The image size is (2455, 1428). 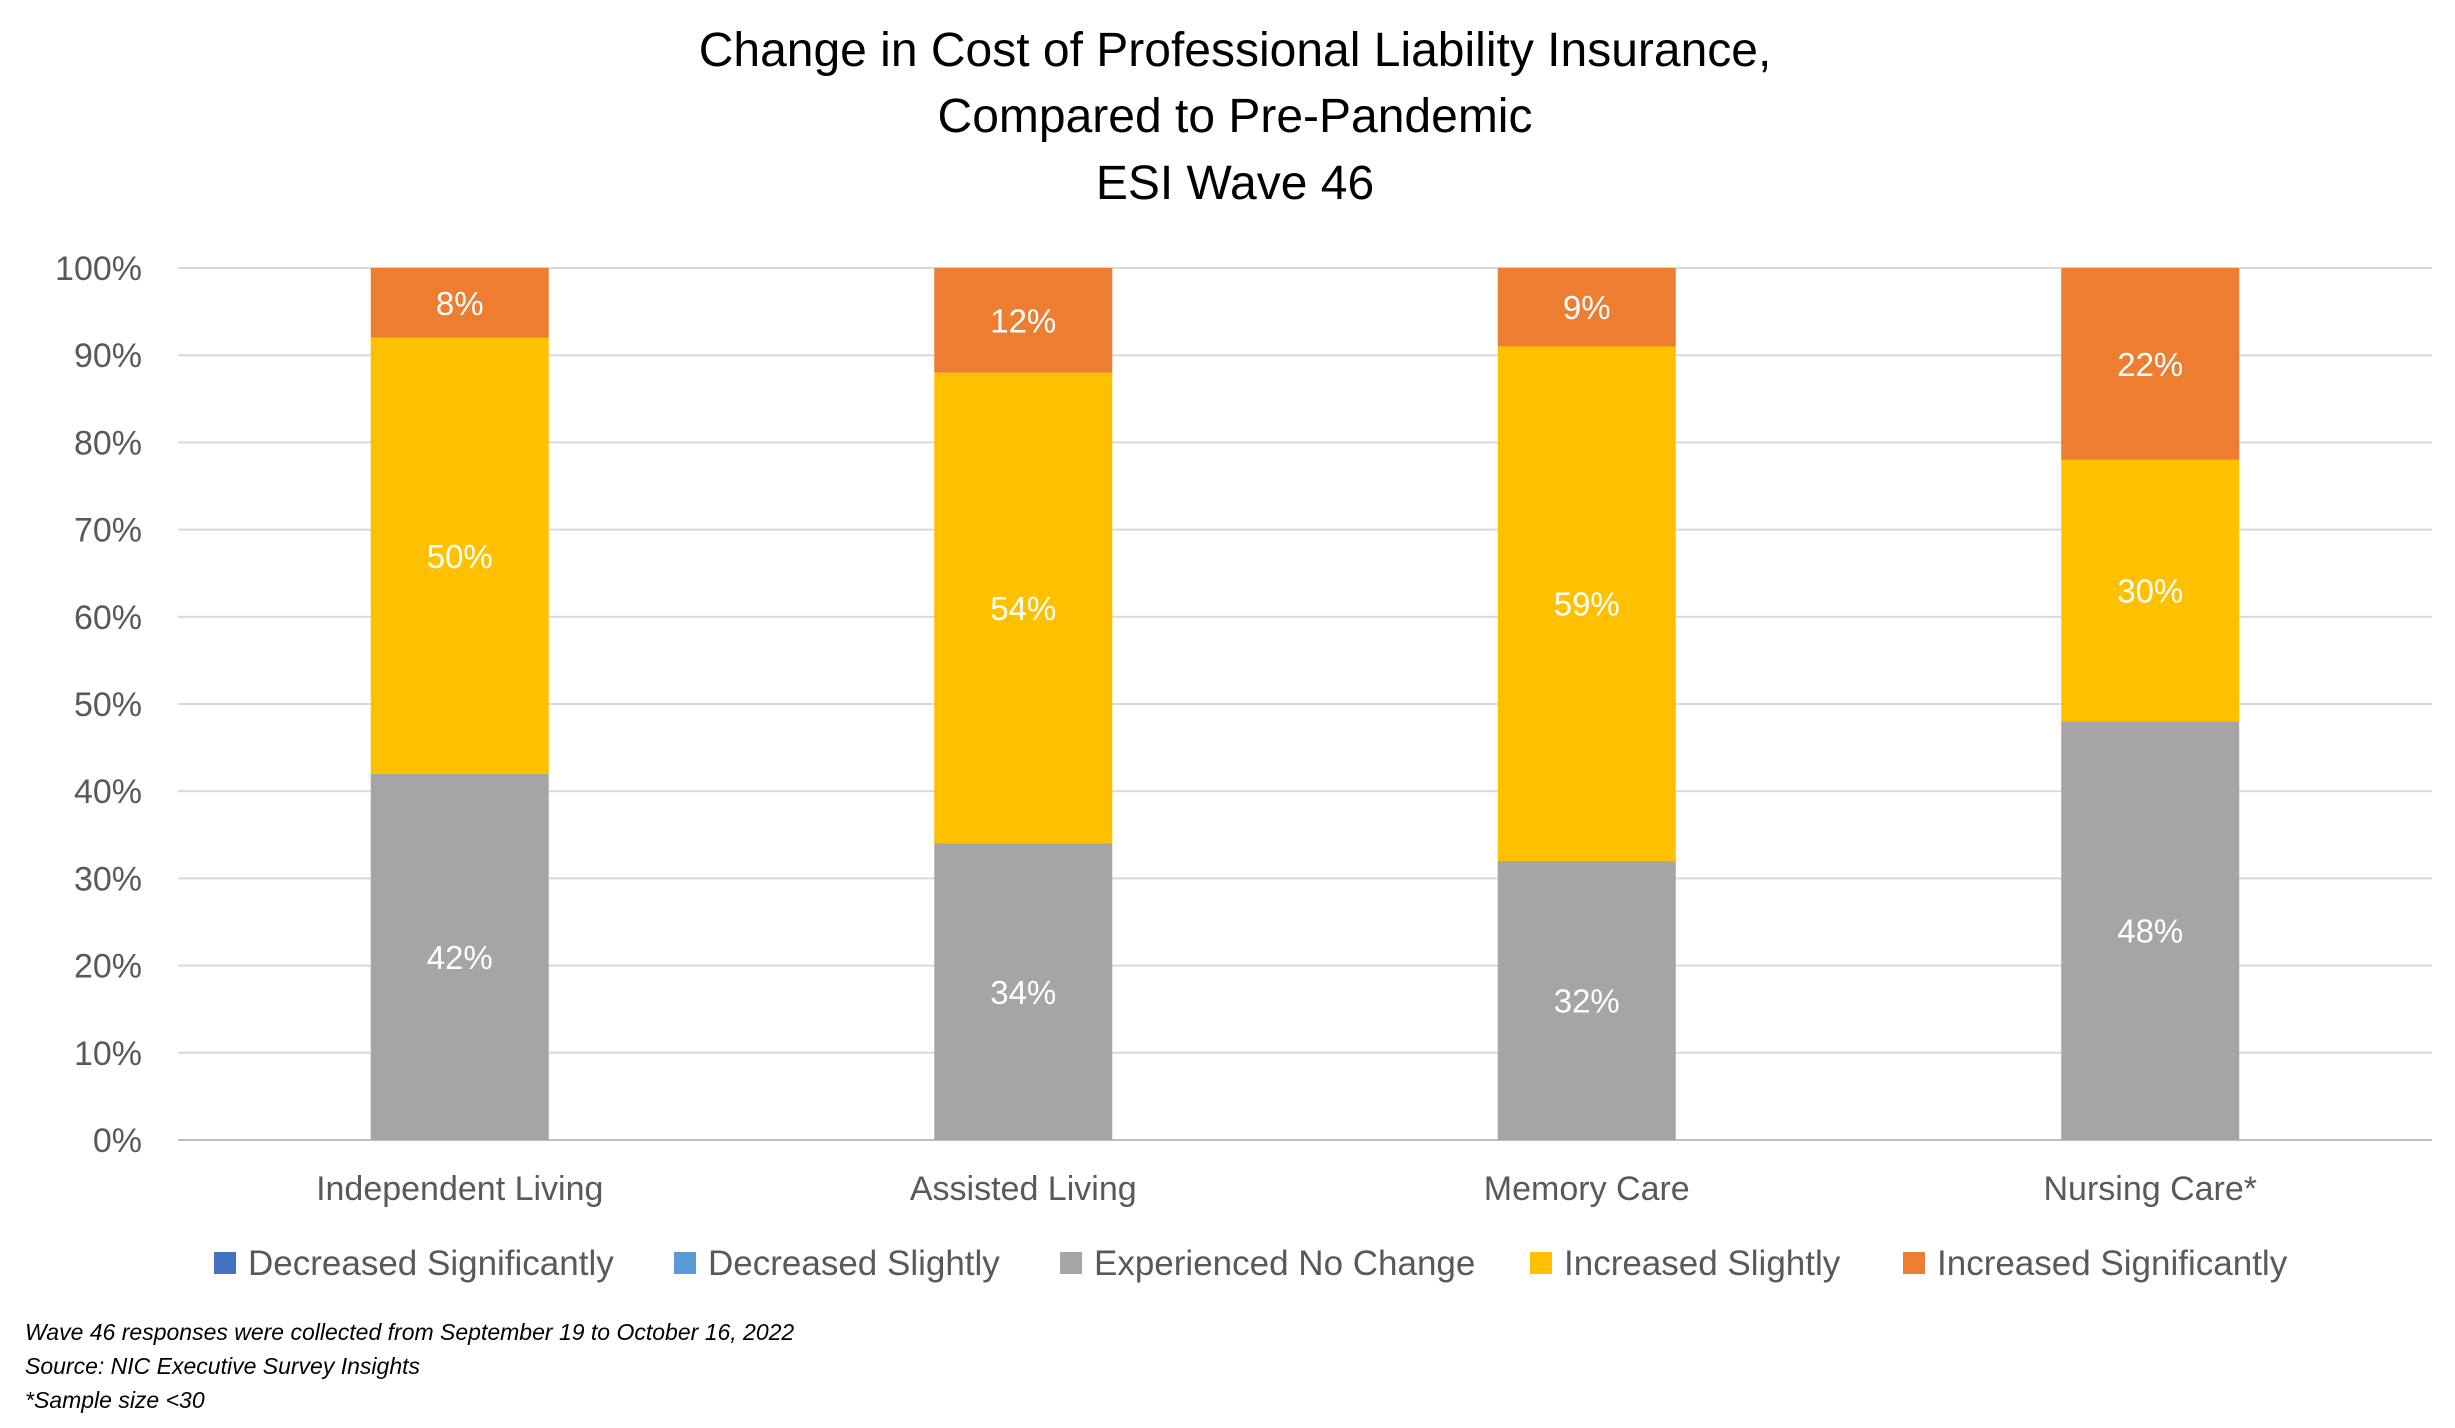 I want to click on y-tick-label: 80%, so click(x=108, y=443).